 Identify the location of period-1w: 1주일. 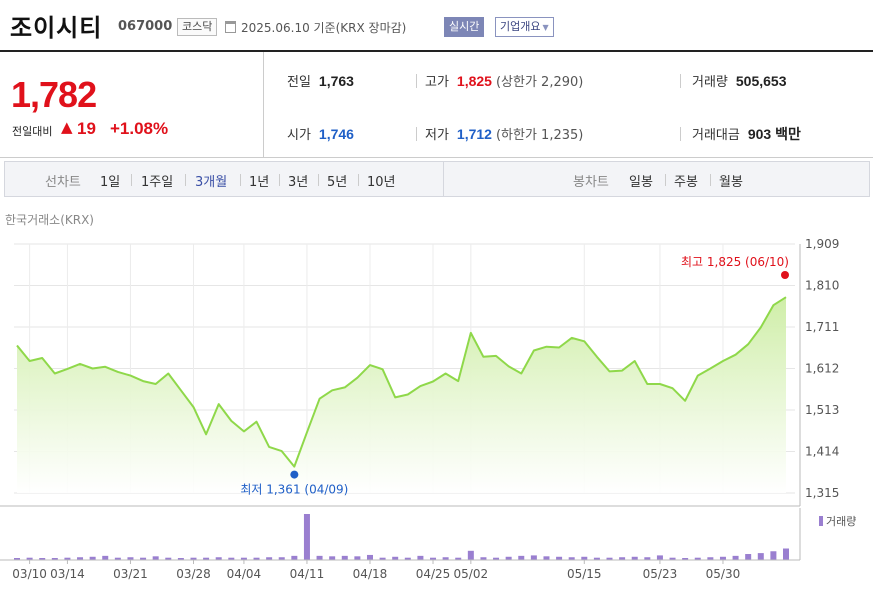
(157, 182).